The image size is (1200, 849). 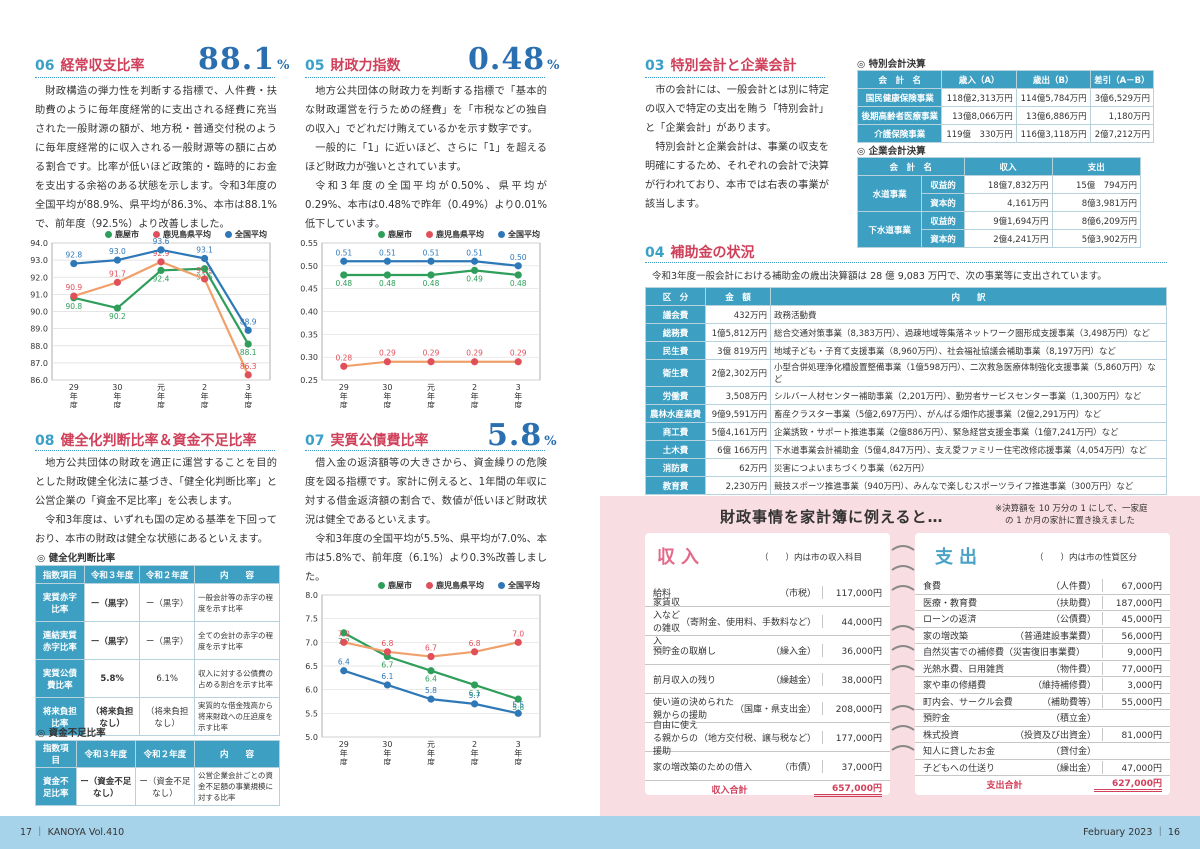 I want to click on s05-title: 05 財政力指数, so click(x=353, y=66).